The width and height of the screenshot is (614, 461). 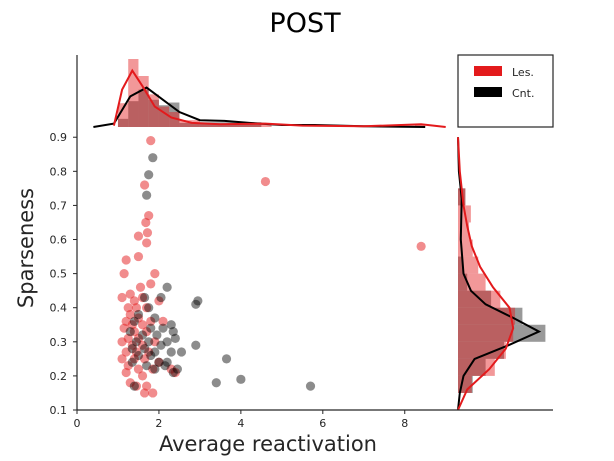 I want to click on y-tick-label: 0.1, so click(x=59, y=410).